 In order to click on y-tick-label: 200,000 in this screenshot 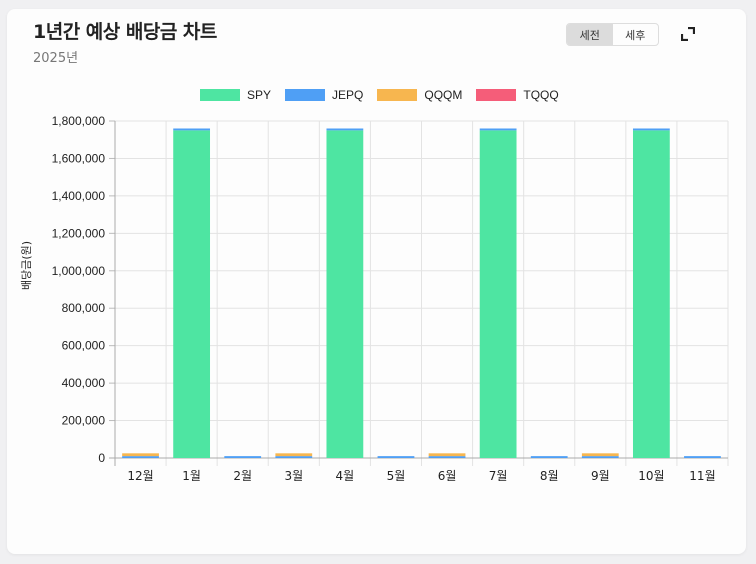, I will do `click(84, 421)`.